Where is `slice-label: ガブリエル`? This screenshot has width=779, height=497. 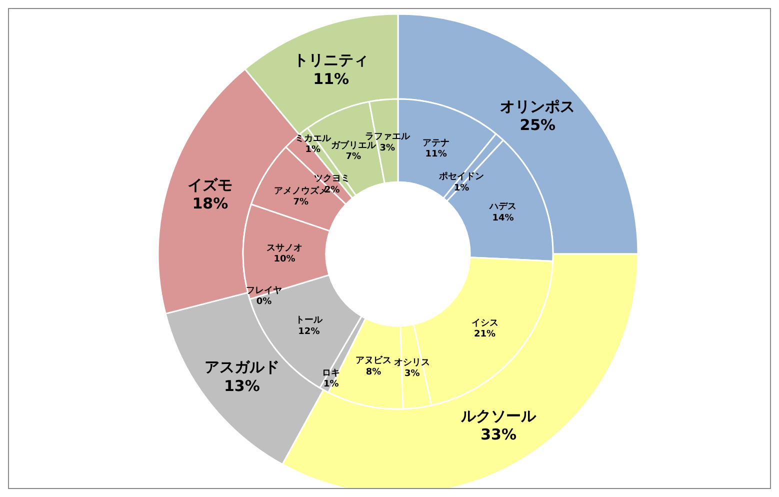 slice-label: ガブリエル is located at coordinates (353, 145).